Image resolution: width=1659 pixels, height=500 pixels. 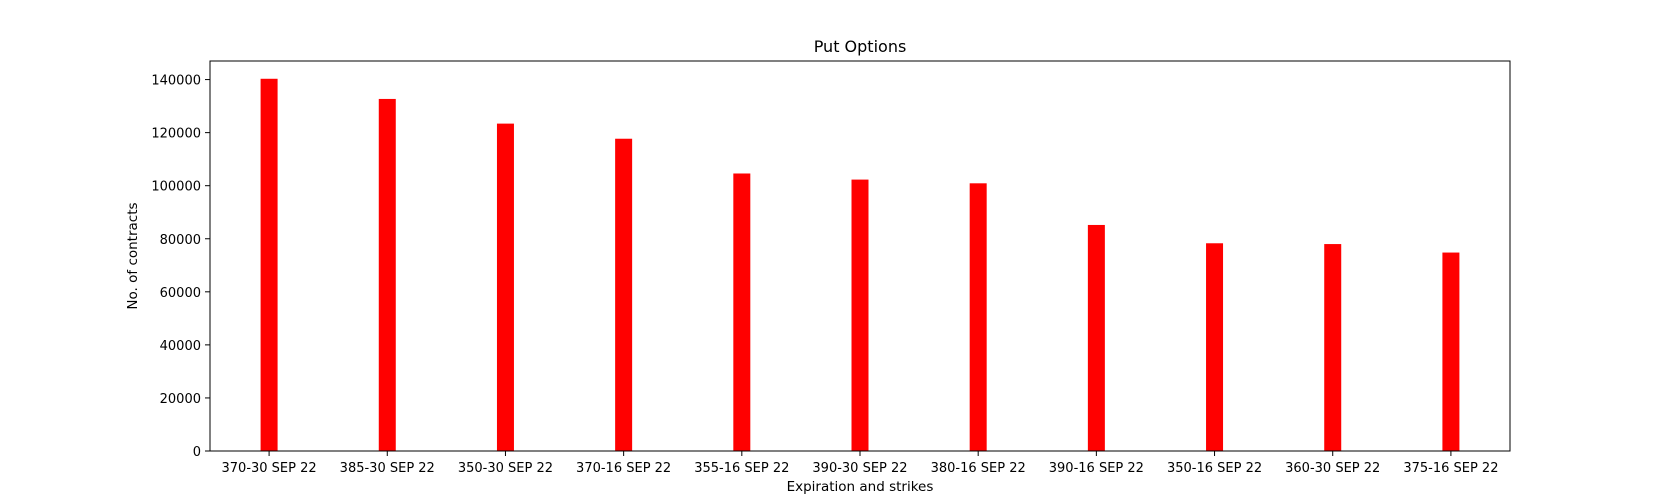 What do you see at coordinates (1450, 468) in the screenshot?
I see `x-tick-label: 375-16 SEP 22` at bounding box center [1450, 468].